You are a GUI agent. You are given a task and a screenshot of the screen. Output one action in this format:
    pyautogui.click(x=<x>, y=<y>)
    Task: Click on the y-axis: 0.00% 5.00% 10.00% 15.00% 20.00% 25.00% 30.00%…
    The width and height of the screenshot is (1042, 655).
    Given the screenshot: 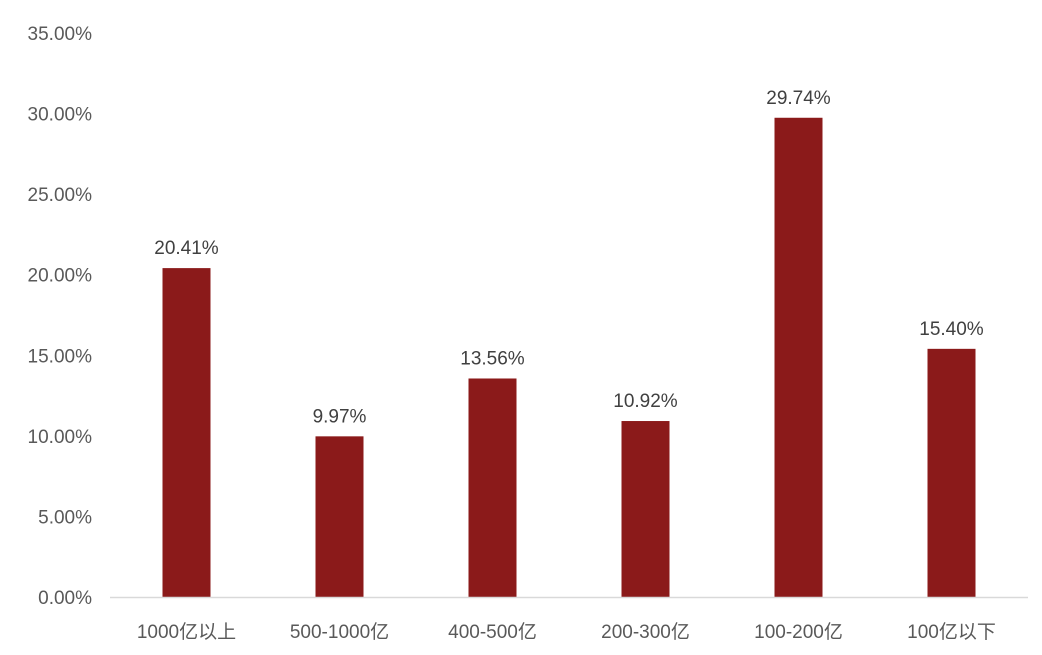 What is the action you would take?
    pyautogui.click(x=60, y=316)
    